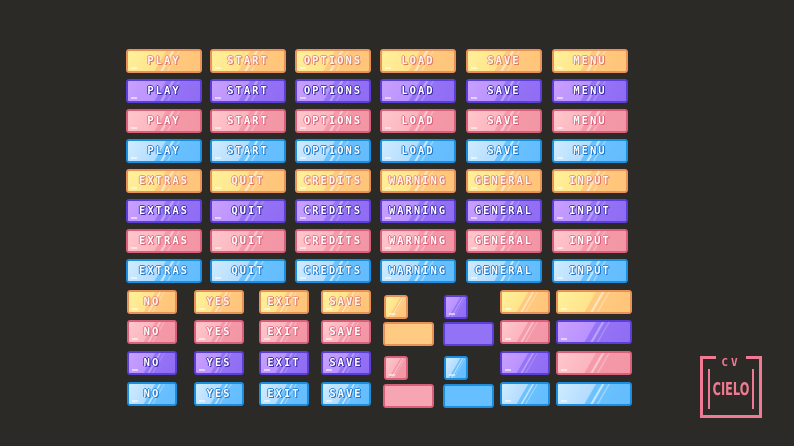  I want to click on general-button-purple: GENERAL, so click(504, 211).